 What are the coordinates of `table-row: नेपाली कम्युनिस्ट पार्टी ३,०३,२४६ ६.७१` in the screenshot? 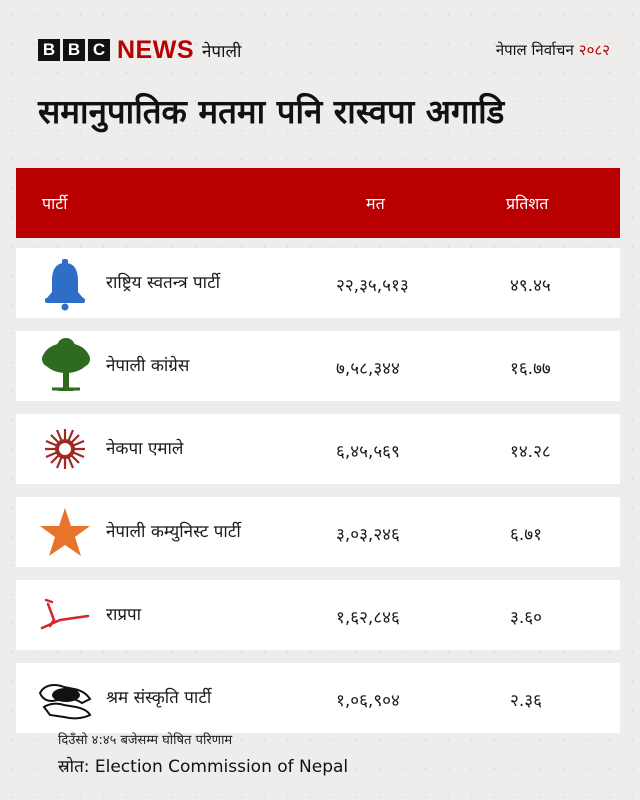 It's located at (318, 532).